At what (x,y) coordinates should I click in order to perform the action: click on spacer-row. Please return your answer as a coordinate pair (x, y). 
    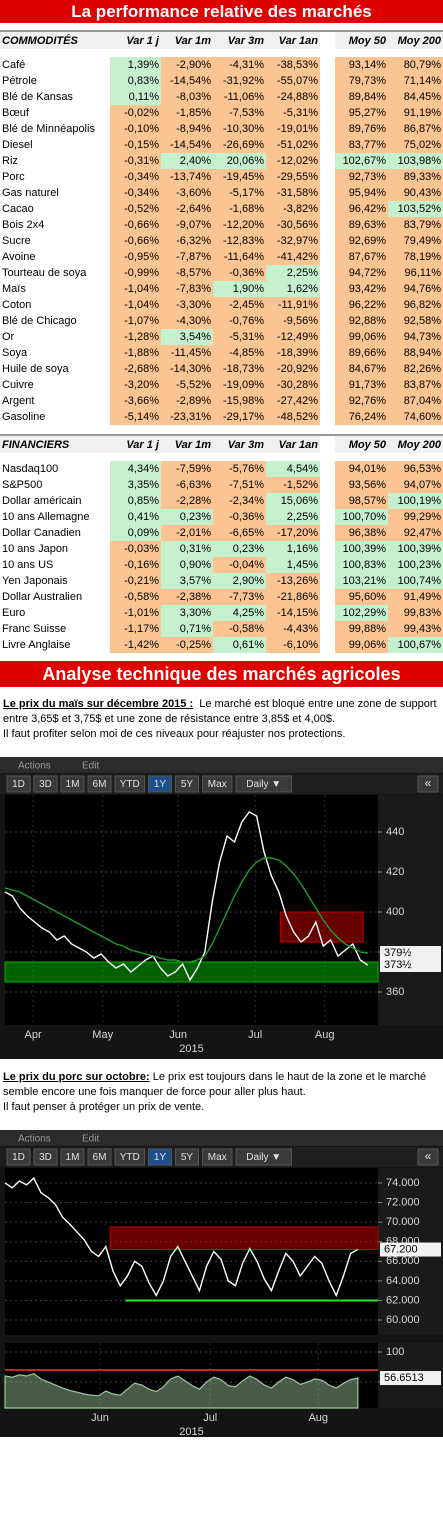
    Looking at the image, I should click on (221, 53).